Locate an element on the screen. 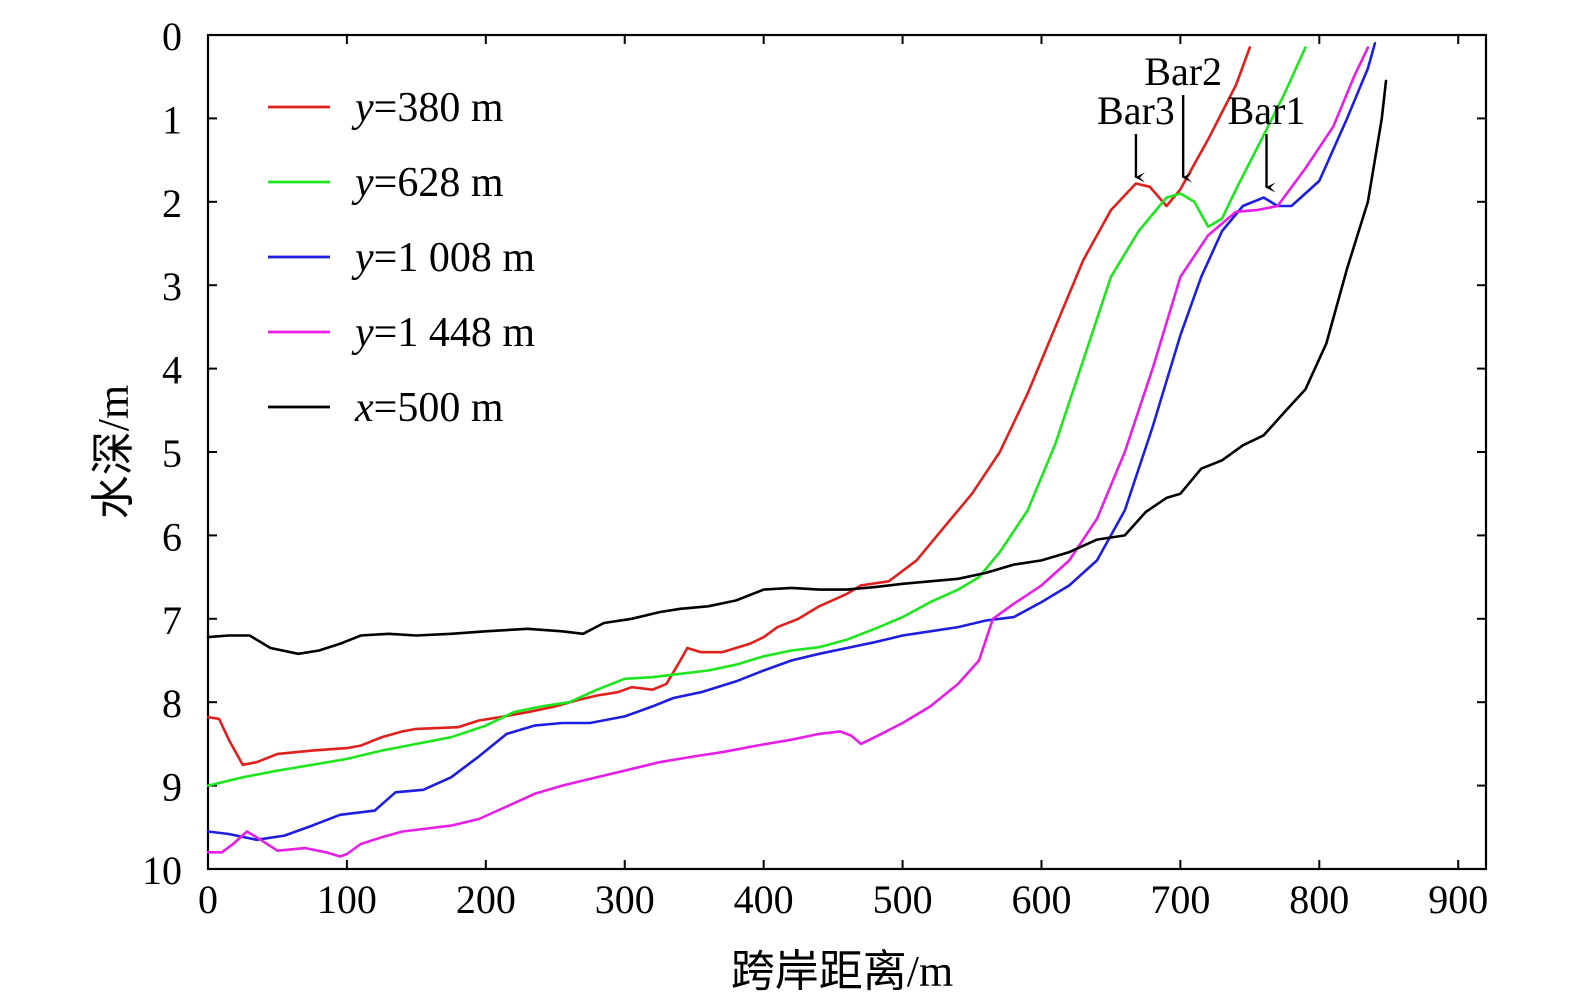 The width and height of the screenshot is (1575, 1006). legend-label-3: y=1 448 m is located at coordinates (443, 333).